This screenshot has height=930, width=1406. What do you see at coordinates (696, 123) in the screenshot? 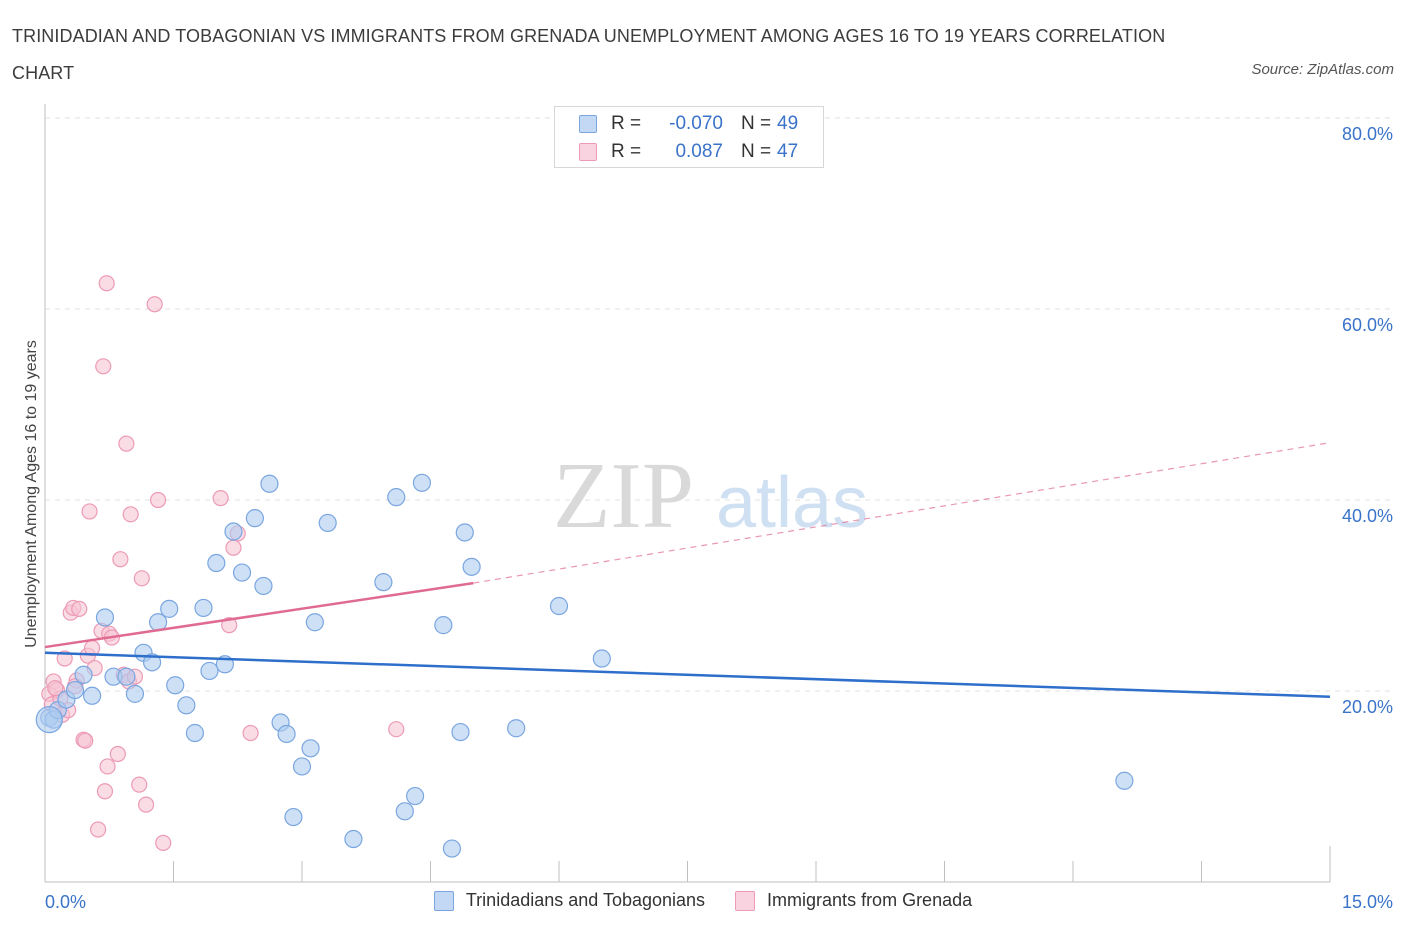
I see `legend-r-value: -0.070` at bounding box center [696, 123].